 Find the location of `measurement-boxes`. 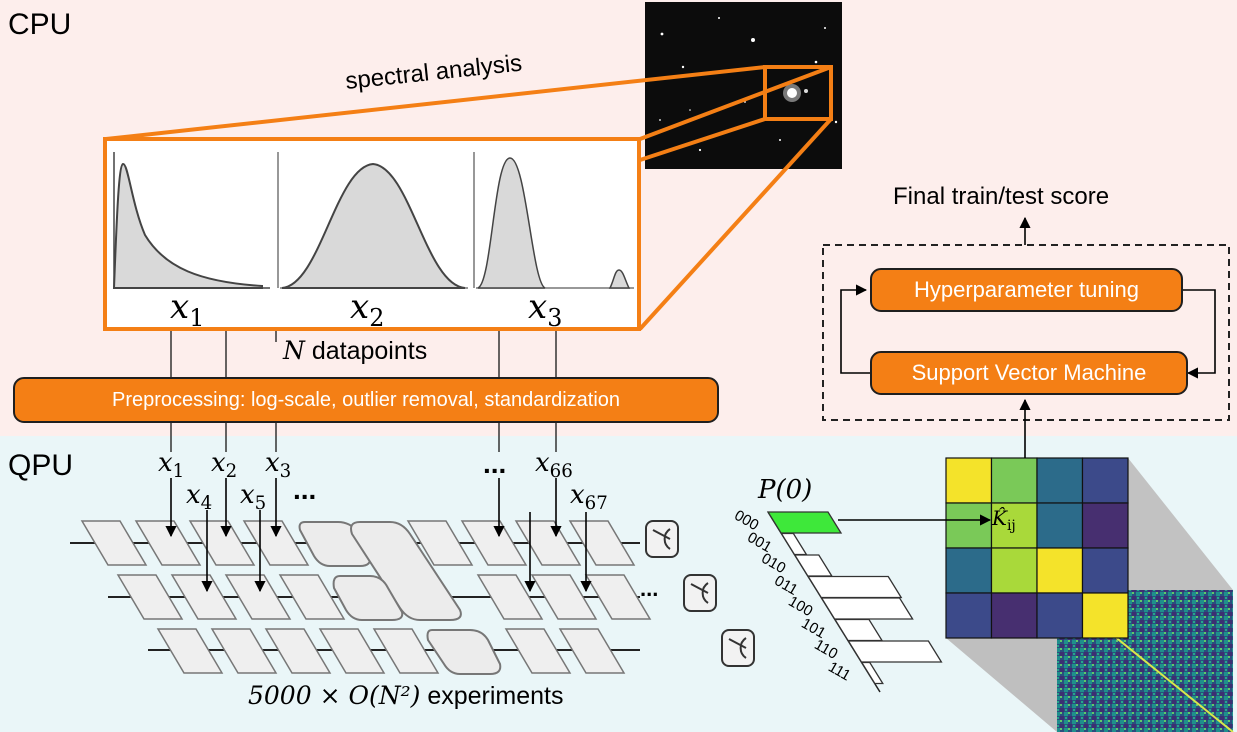

measurement-boxes is located at coordinates (700, 593).